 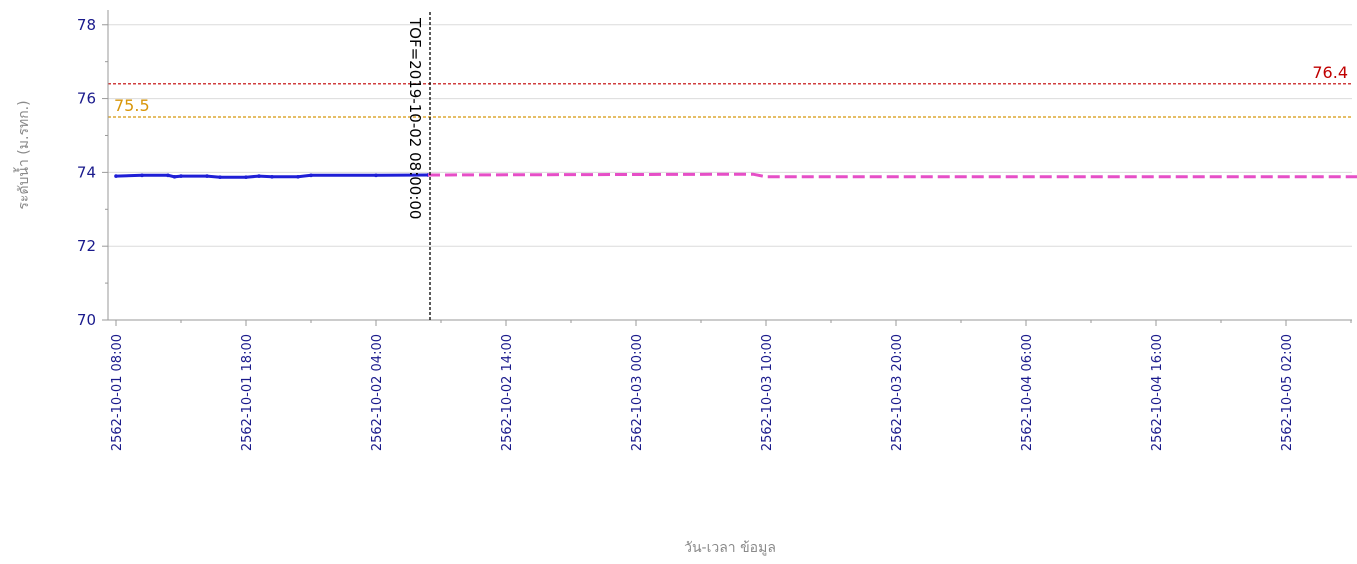 What do you see at coordinates (247, 392) in the screenshot?
I see `x-tick-label: 2562-10-01 18:00` at bounding box center [247, 392].